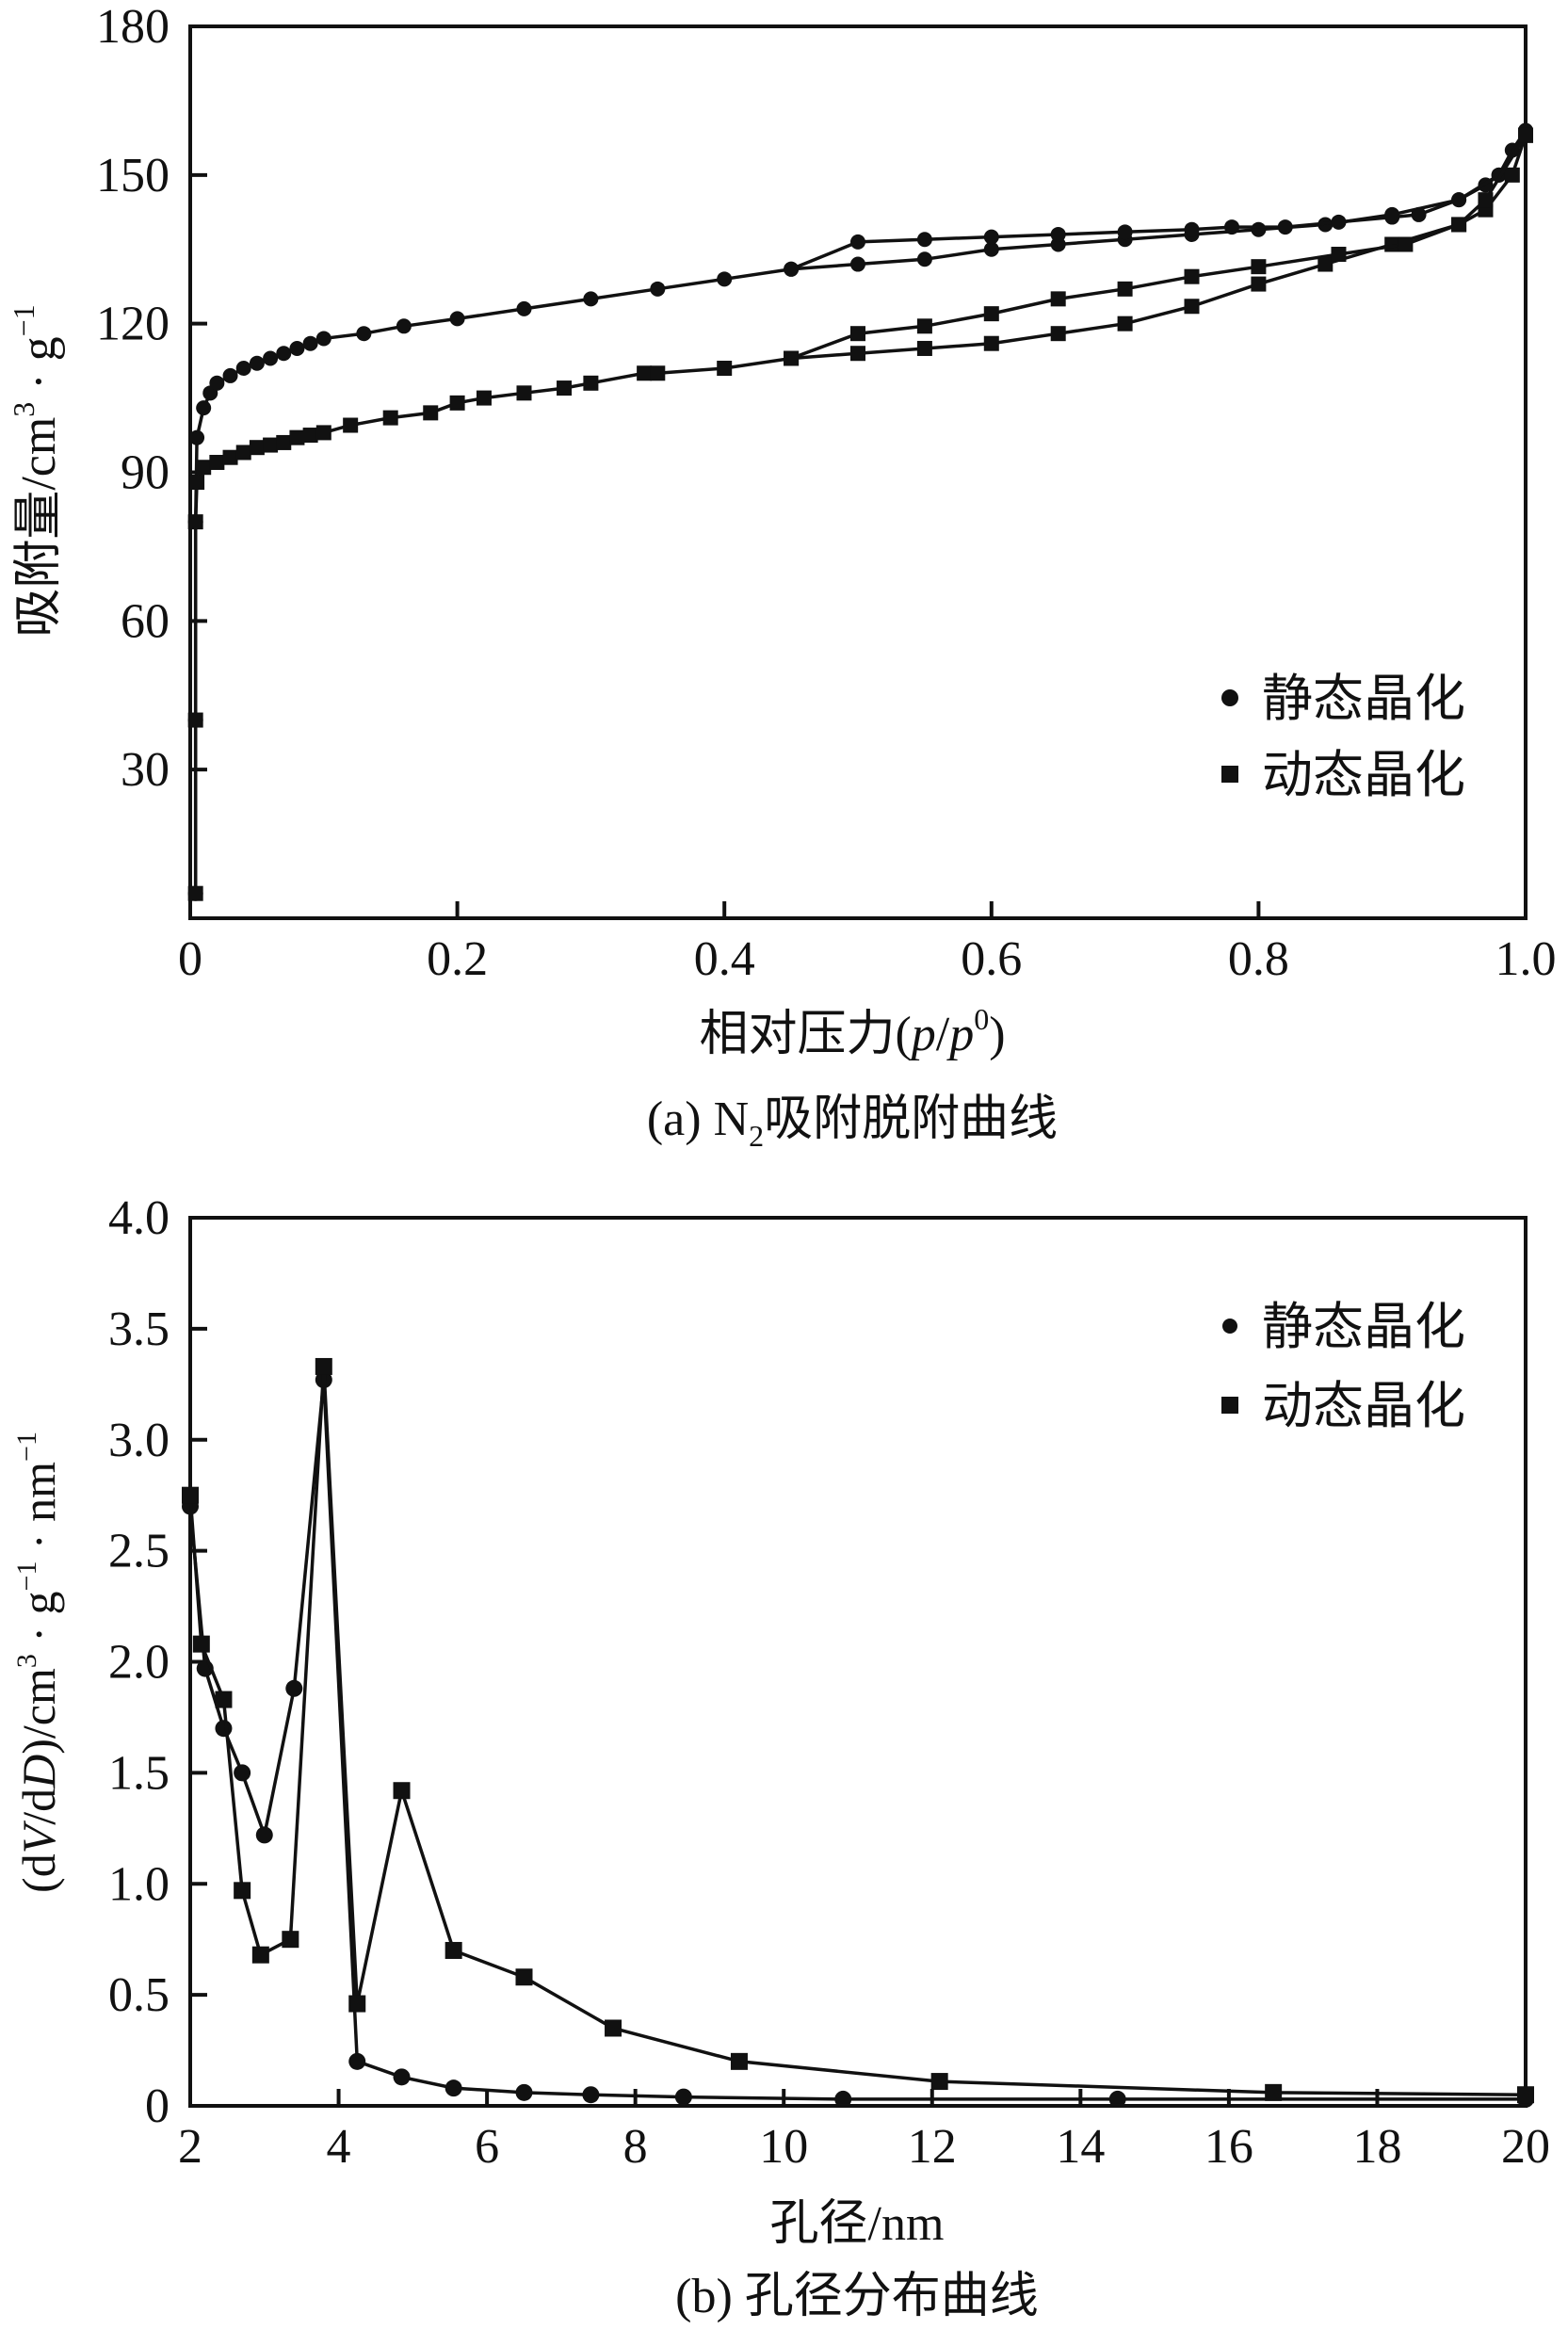  What do you see at coordinates (457, 959) in the screenshot?
I see `x-tick-label: 0.2` at bounding box center [457, 959].